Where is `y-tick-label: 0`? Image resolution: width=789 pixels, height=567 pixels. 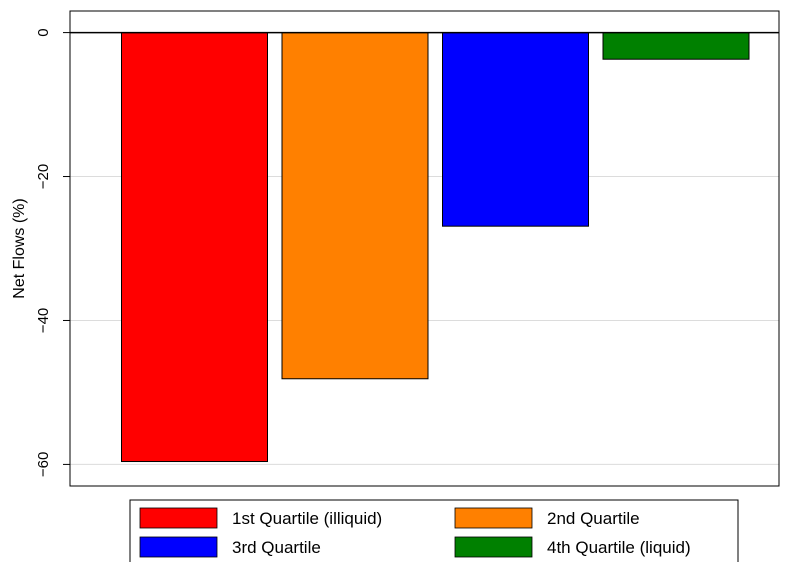 y-tick-label: 0 is located at coordinates (43, 32).